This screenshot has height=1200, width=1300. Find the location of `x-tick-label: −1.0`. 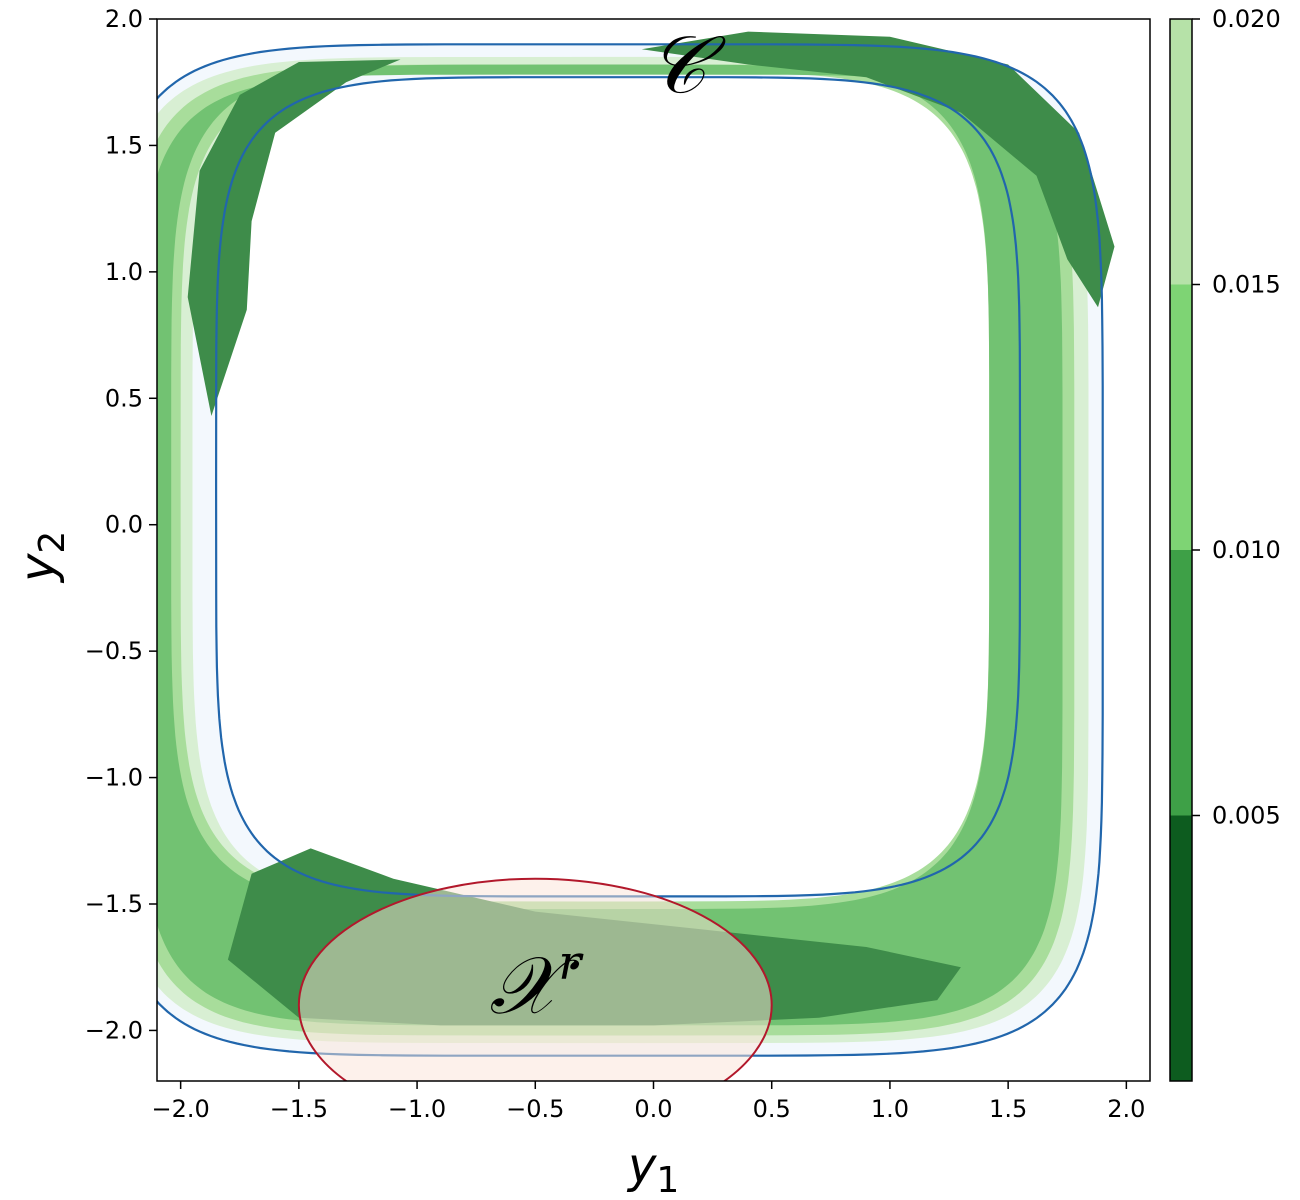

x-tick-label: −1.0 is located at coordinates (417, 1109).